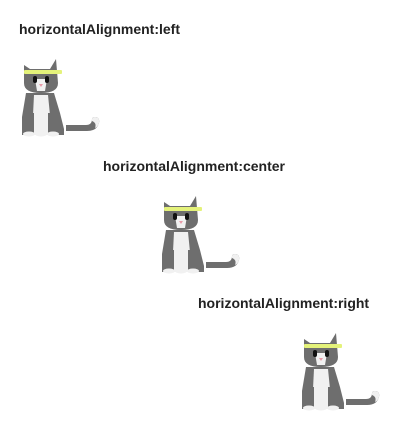 Image resolution: width=400 pixels, height=431 pixels. I want to click on alignment-label-right: horizontalAlignment:right, so click(284, 303).